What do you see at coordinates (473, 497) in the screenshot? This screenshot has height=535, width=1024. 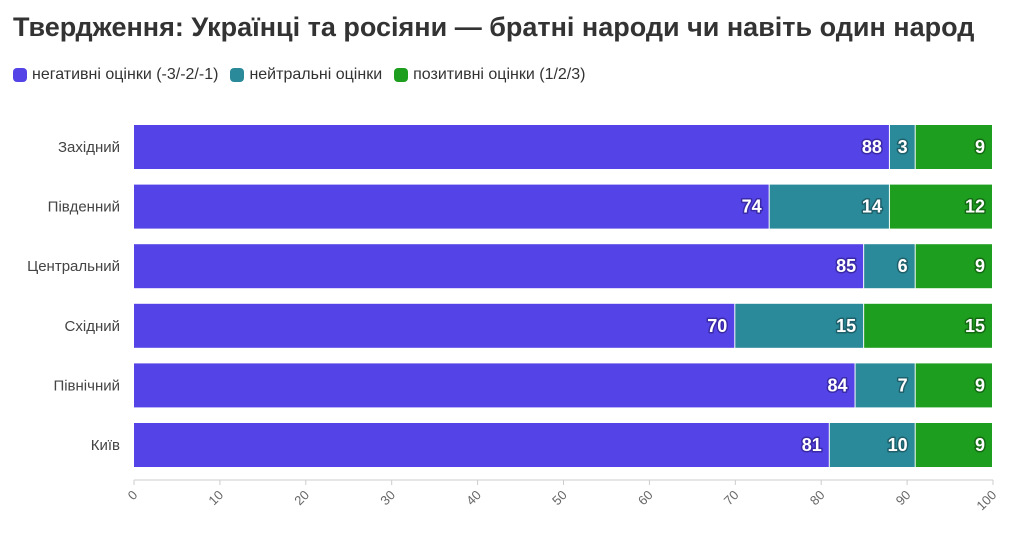 I see `x-tick-label: 40` at bounding box center [473, 497].